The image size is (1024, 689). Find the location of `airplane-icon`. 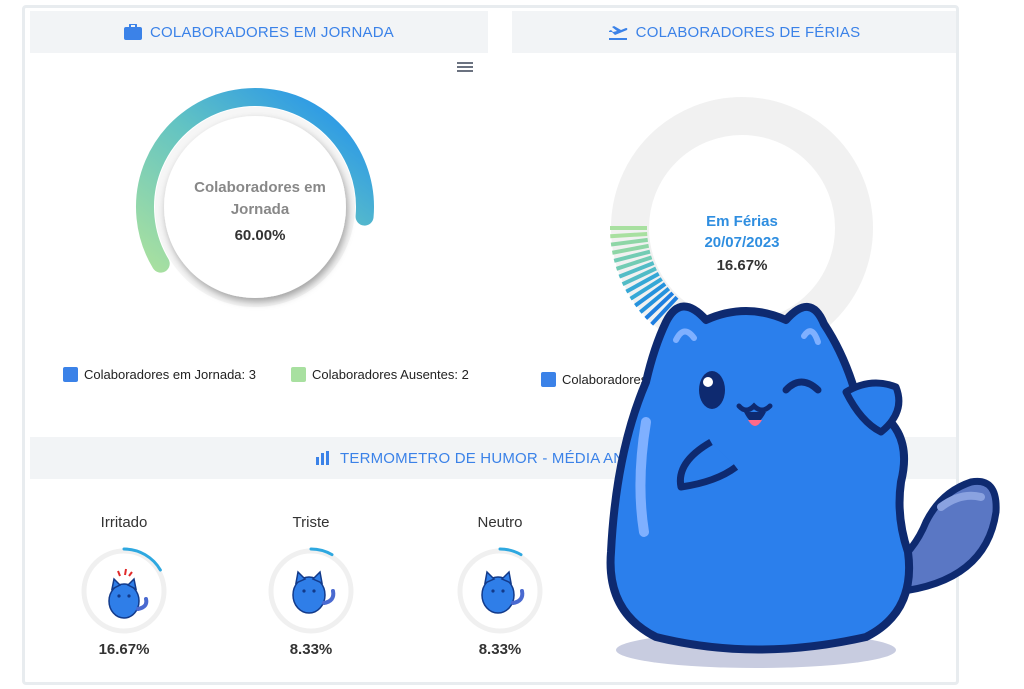

airplane-icon is located at coordinates (618, 32).